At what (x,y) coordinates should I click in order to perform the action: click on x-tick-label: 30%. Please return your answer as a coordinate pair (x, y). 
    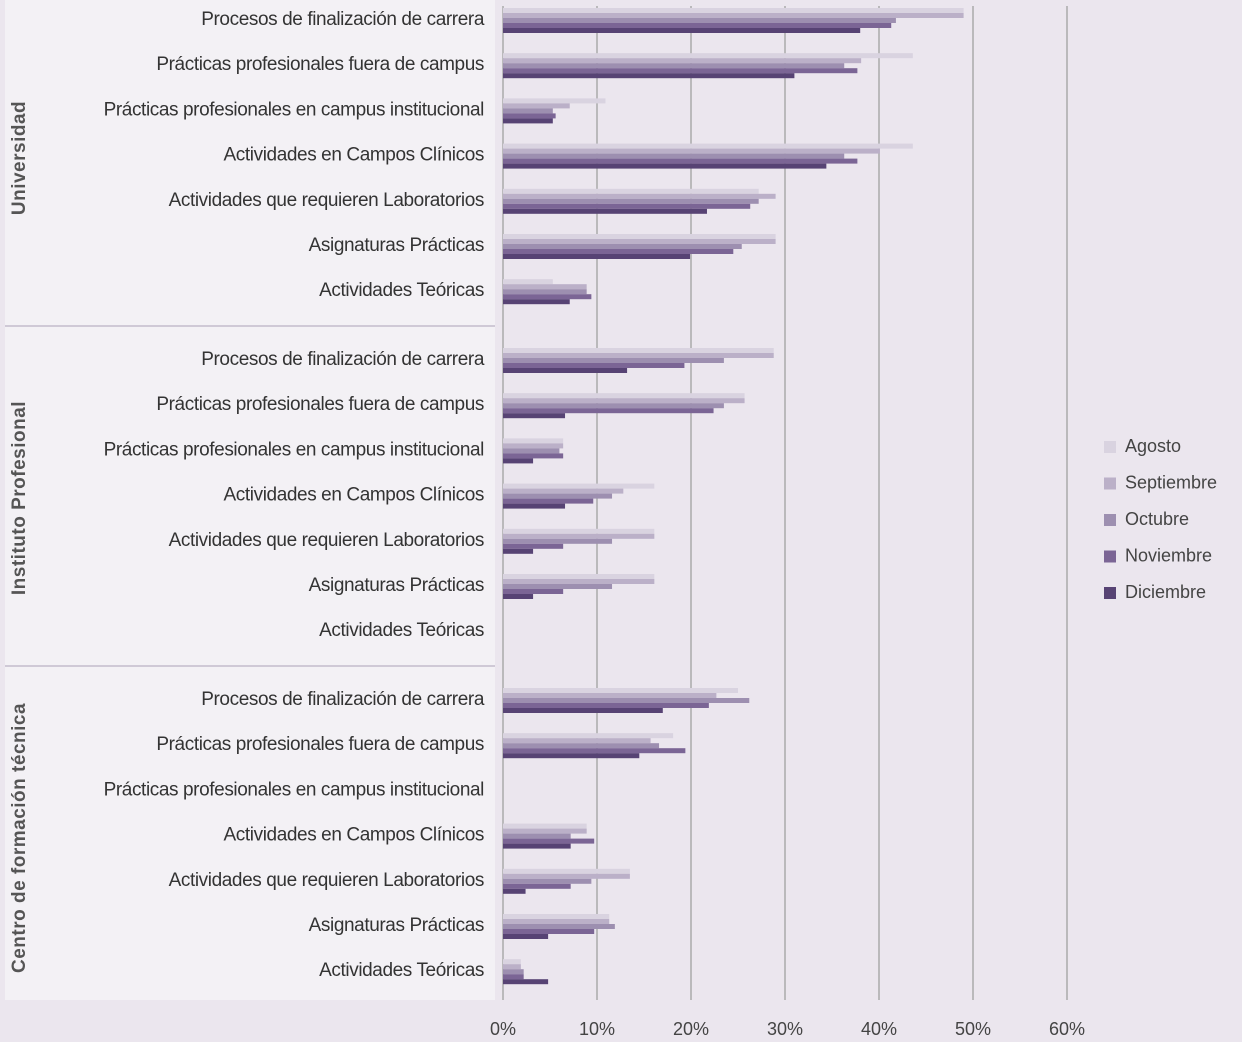
    Looking at the image, I should click on (785, 1029).